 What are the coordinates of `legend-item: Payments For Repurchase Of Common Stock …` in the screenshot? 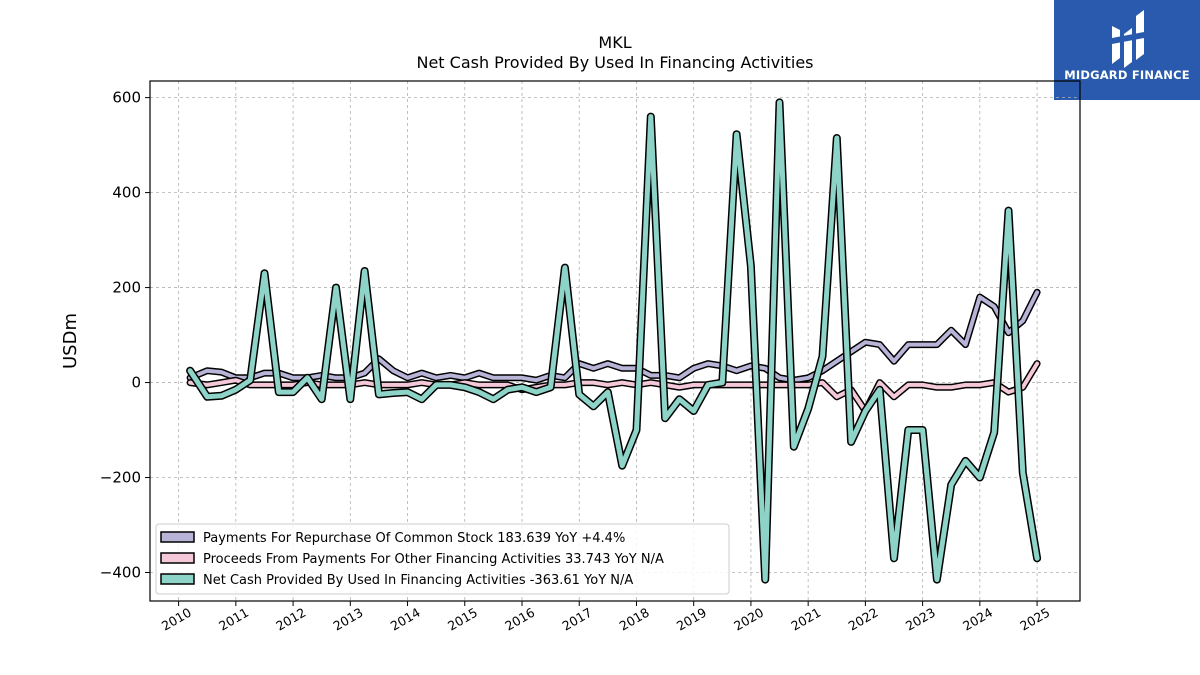 It's located at (392, 538).